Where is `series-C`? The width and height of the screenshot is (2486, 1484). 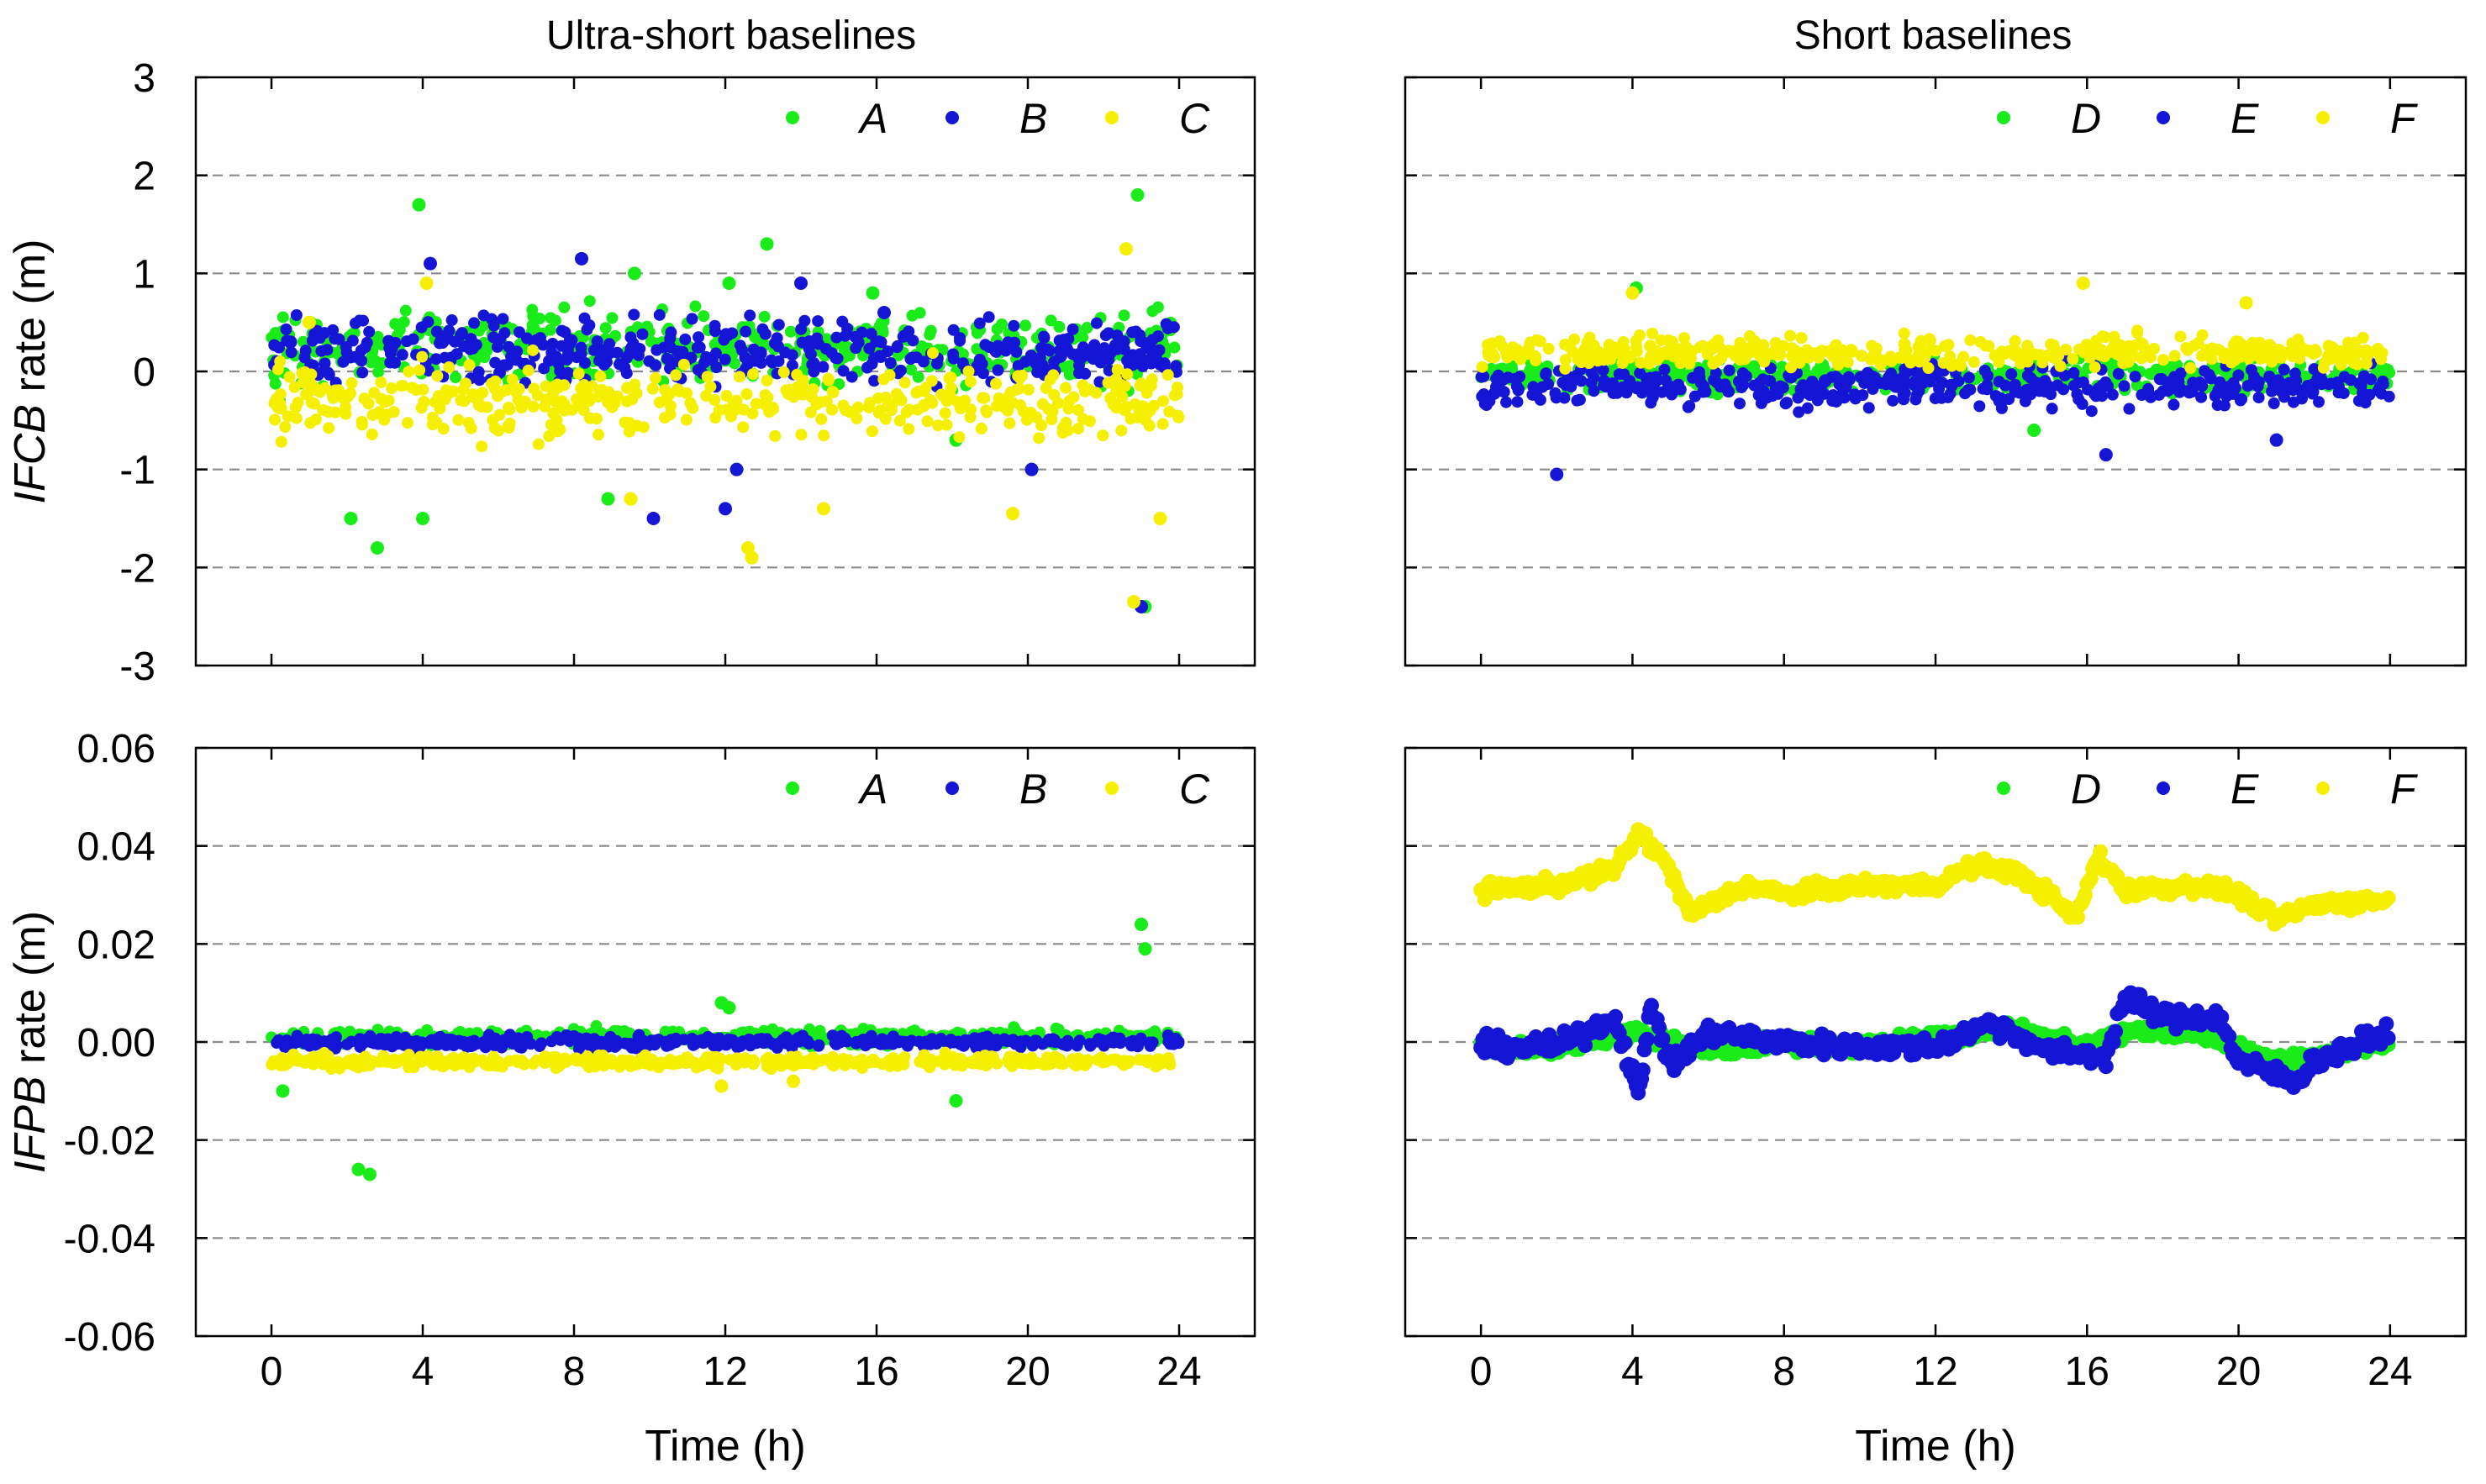 series-C is located at coordinates (721, 1069).